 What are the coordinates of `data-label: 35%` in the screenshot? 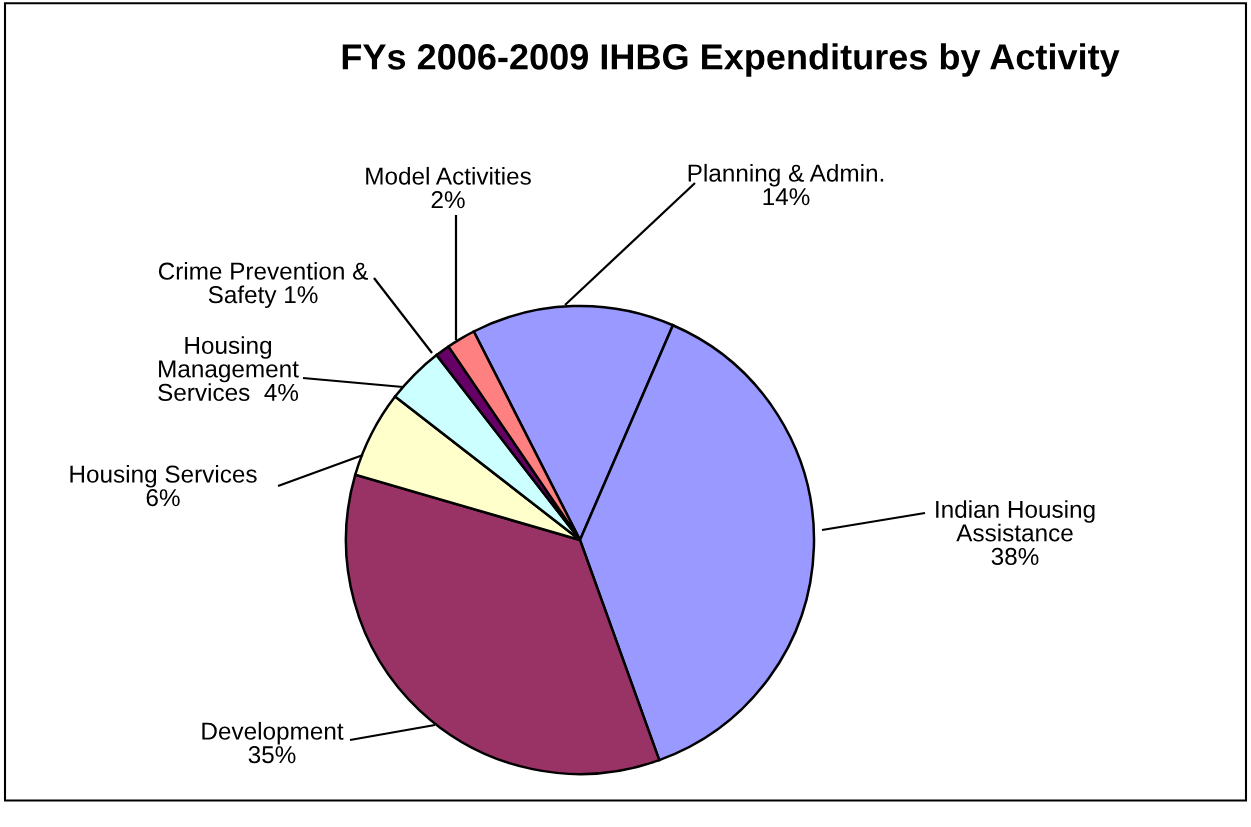 It's located at (272, 755).